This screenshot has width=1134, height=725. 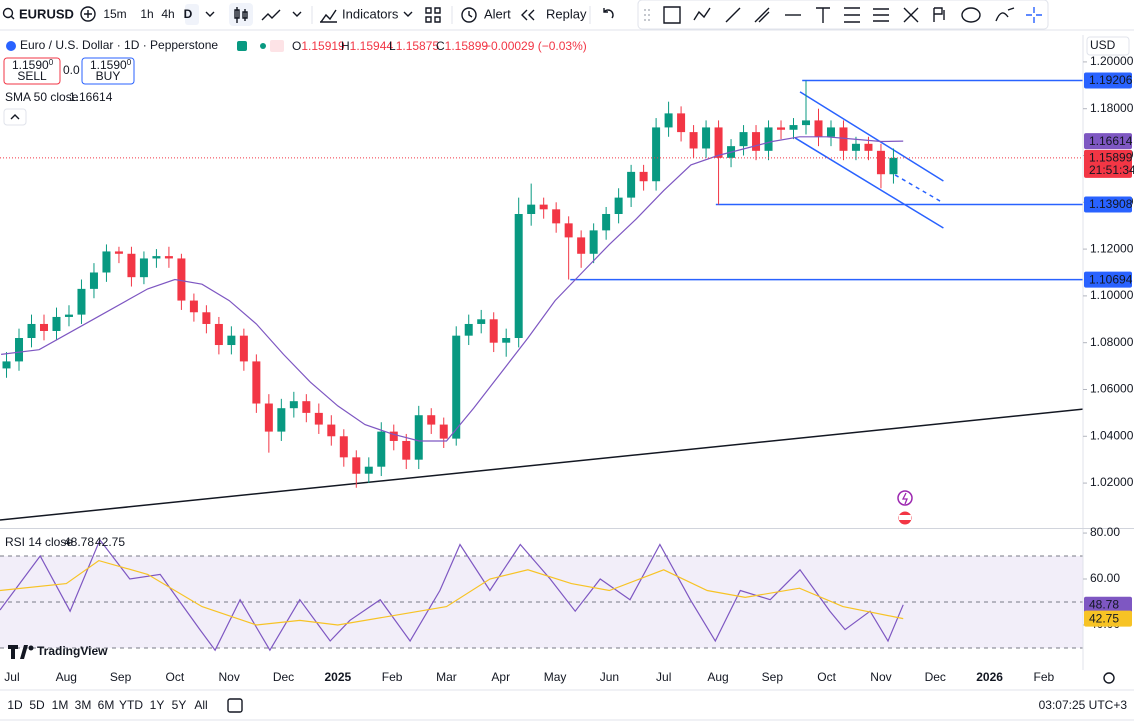 I want to click on alert-icon, so click(x=469, y=15).